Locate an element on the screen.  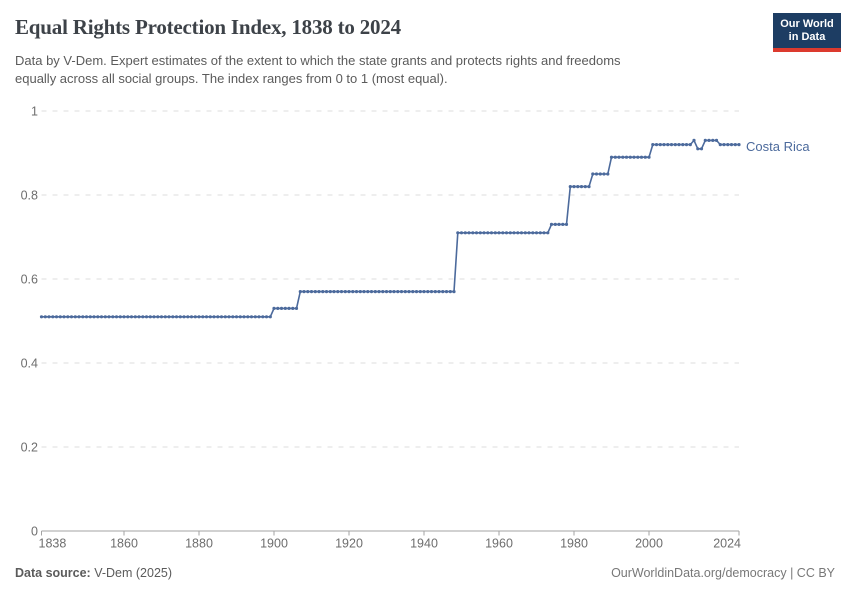
x-axis-label: 1960 is located at coordinates (499, 544).